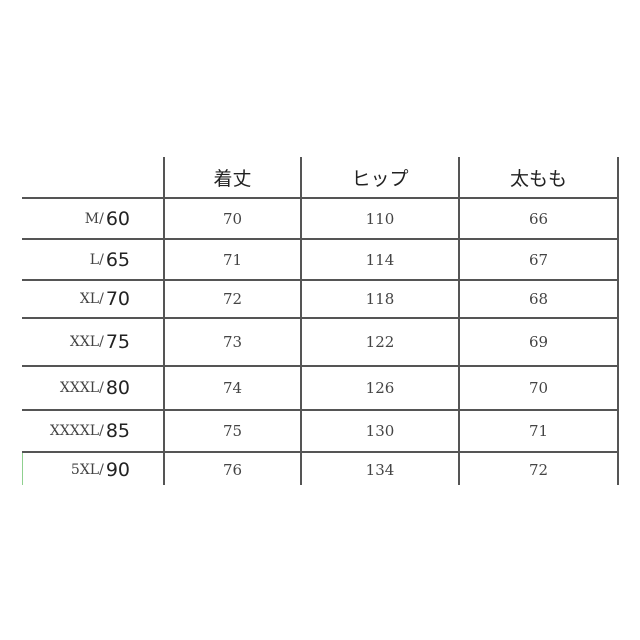 The width and height of the screenshot is (640, 640). Describe the element at coordinates (538, 299) in the screenshot. I see `thigh-cell: 68` at that location.